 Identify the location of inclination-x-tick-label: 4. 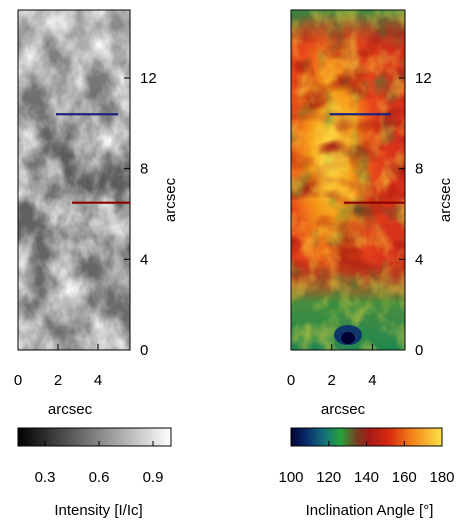
(372, 380).